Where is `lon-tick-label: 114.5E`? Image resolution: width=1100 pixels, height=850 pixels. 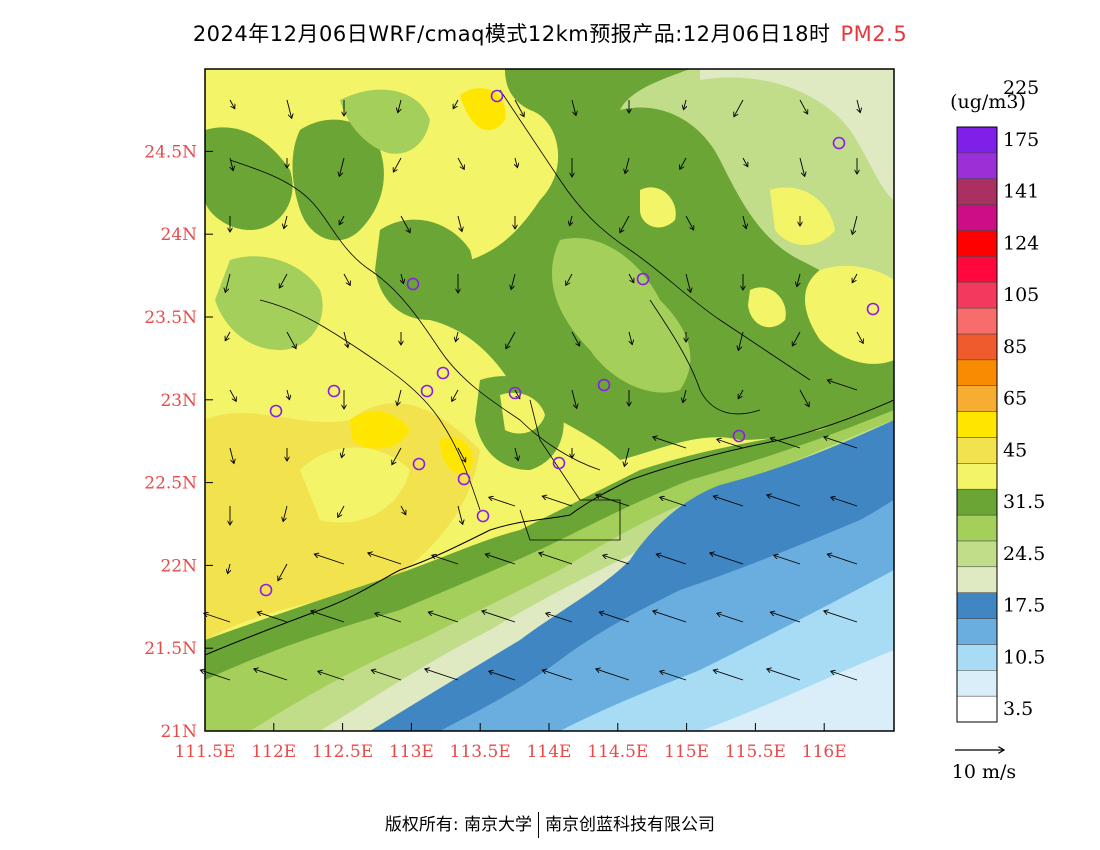
lon-tick-label: 114.5E is located at coordinates (617, 752).